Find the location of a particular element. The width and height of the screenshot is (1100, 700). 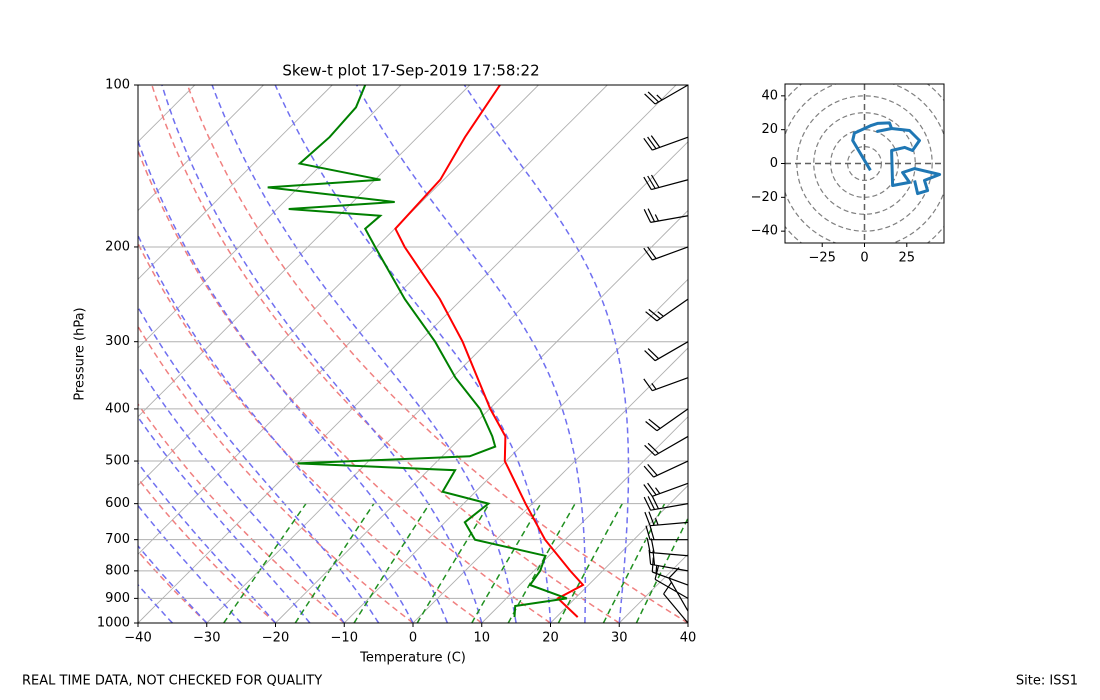

profile-line is located at coordinates (489, 351).